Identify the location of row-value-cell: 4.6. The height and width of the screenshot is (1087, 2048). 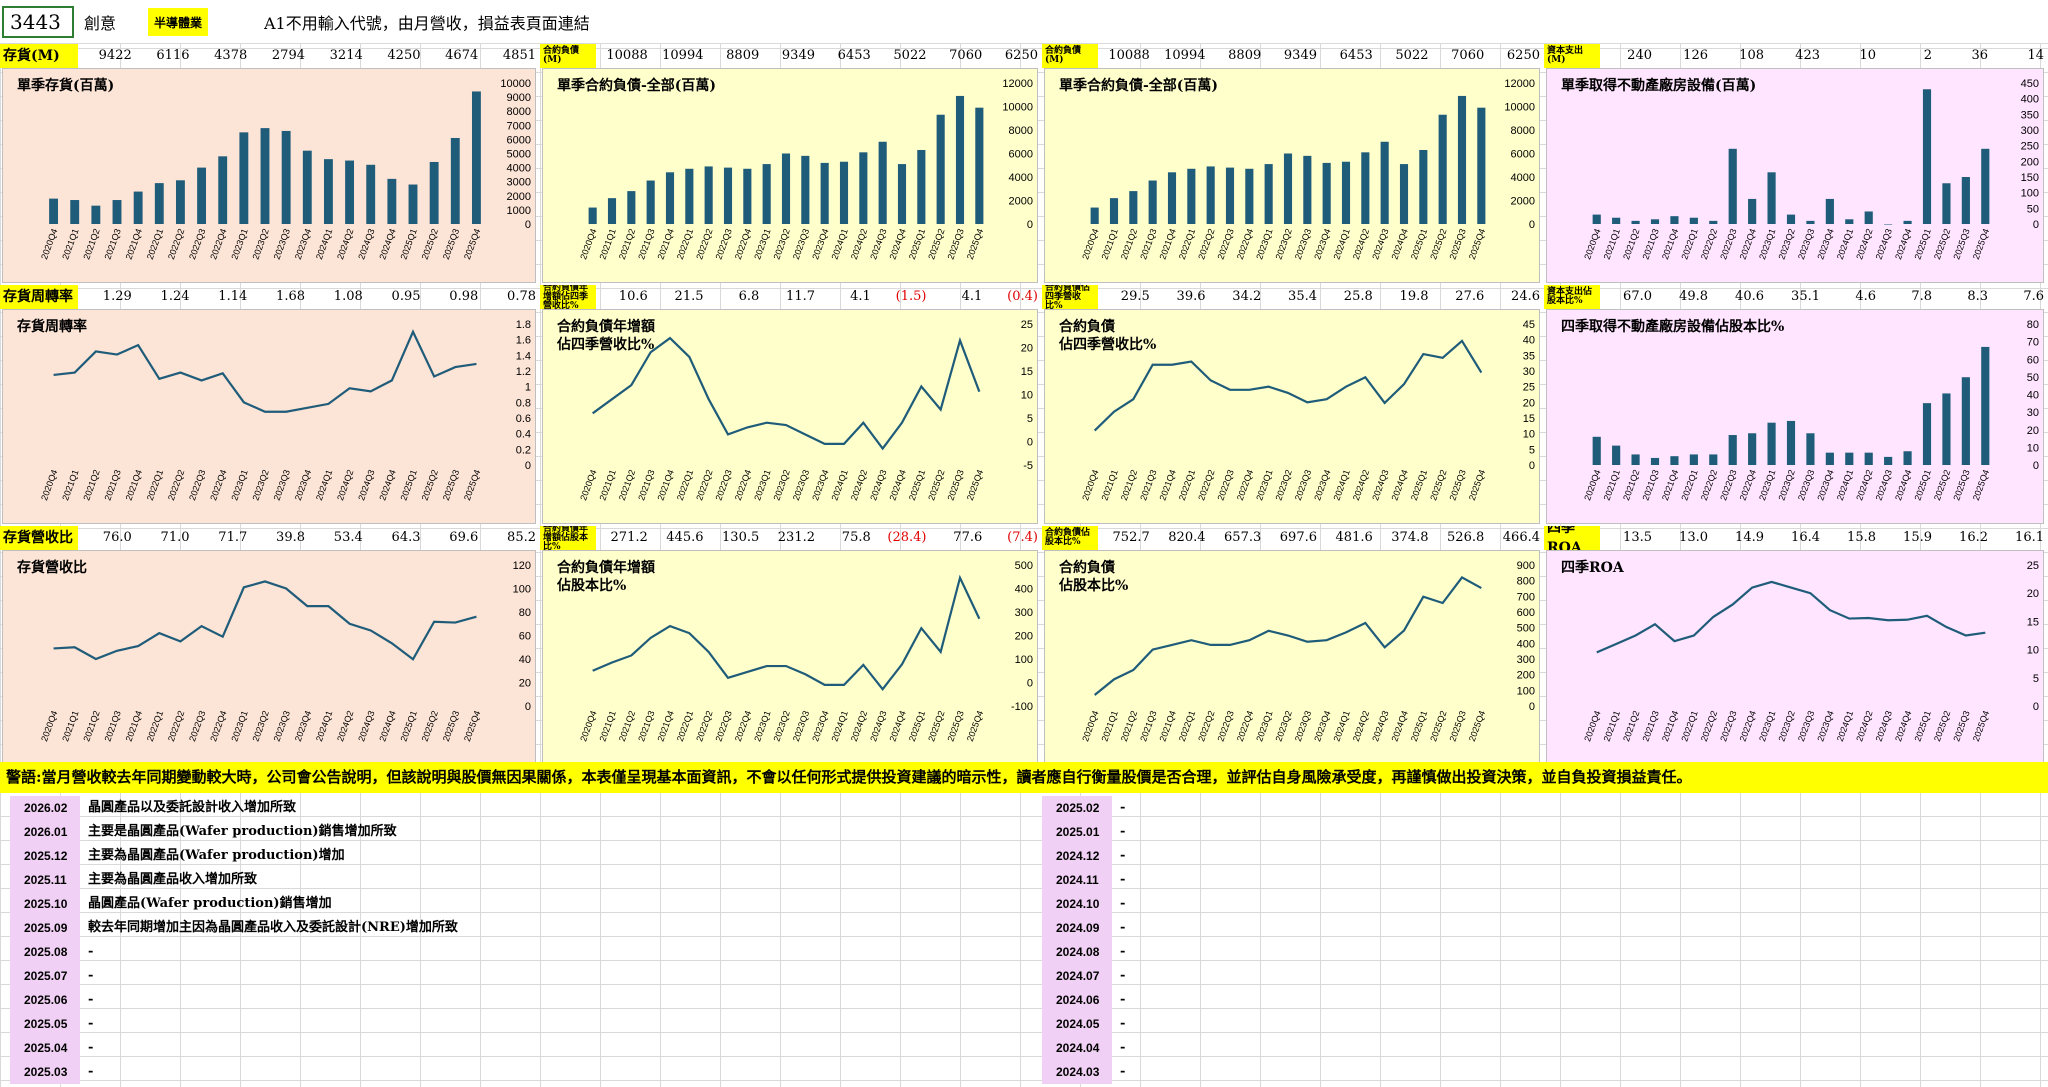
(1865, 296).